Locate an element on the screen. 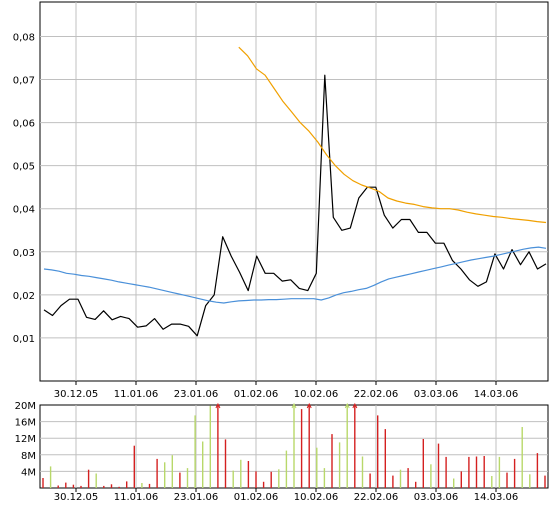 The height and width of the screenshot is (512, 550). price-y-tick-label: 0,01 is located at coordinates (24, 339).